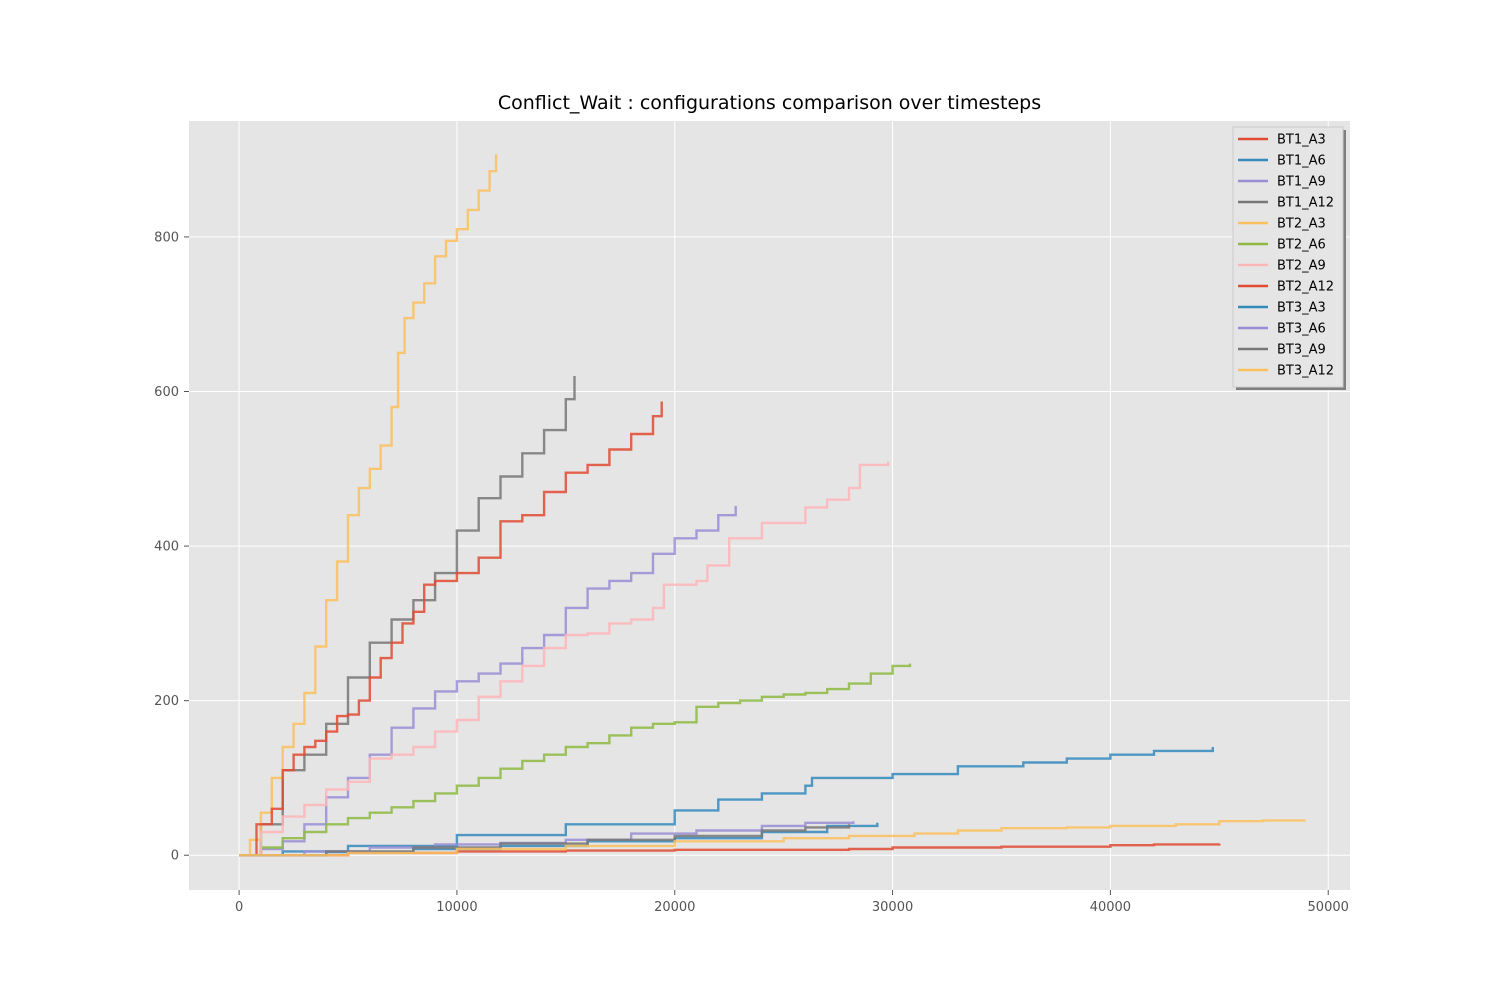 This screenshot has width=1500, height=1000. What do you see at coordinates (1301, 161) in the screenshot?
I see `legend-label: BT1_A6` at bounding box center [1301, 161].